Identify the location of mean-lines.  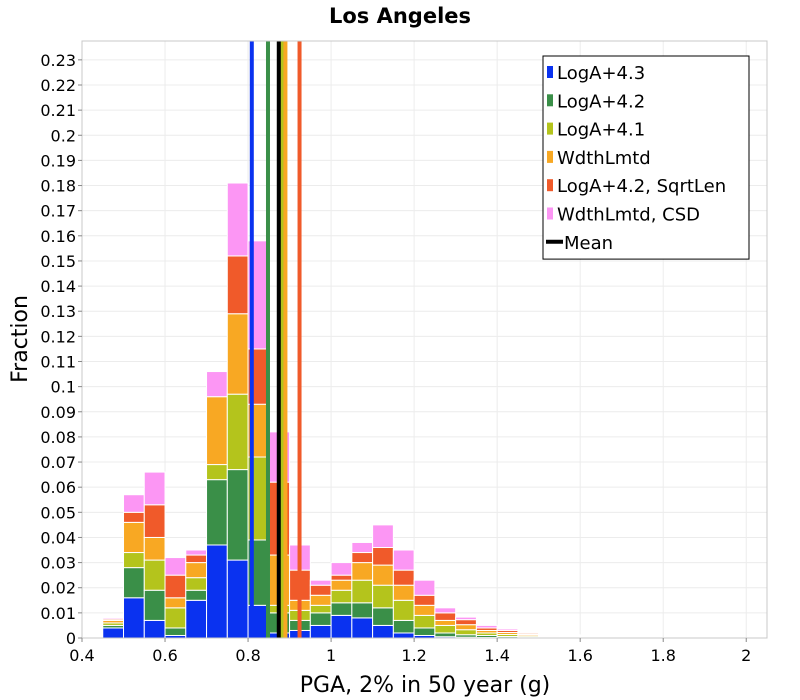
(275, 339).